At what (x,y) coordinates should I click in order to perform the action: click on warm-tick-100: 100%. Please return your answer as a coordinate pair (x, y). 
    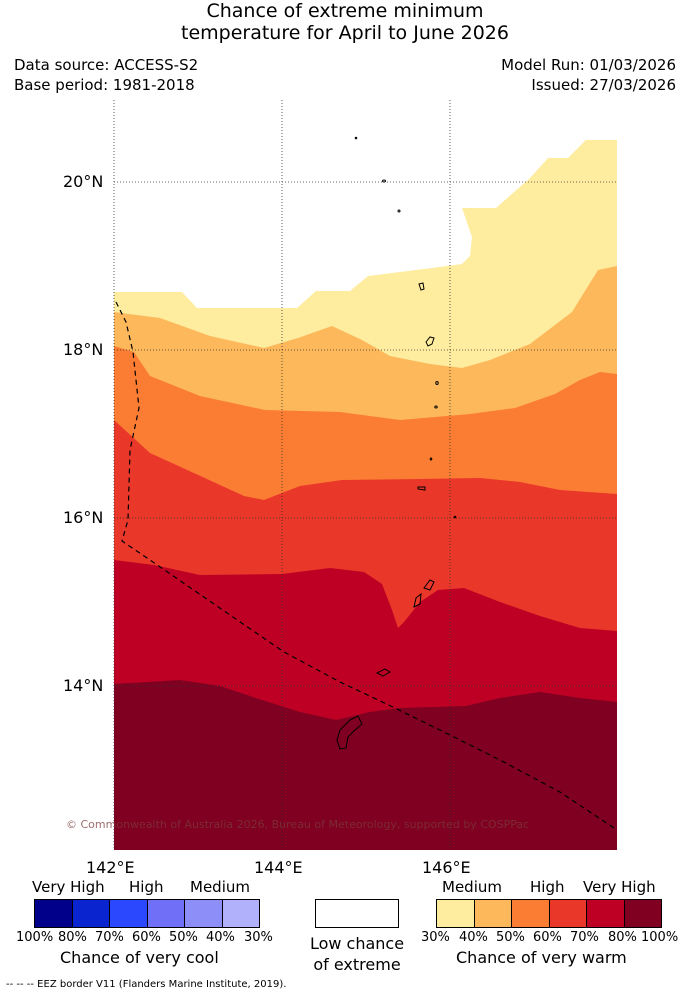
    Looking at the image, I should click on (660, 937).